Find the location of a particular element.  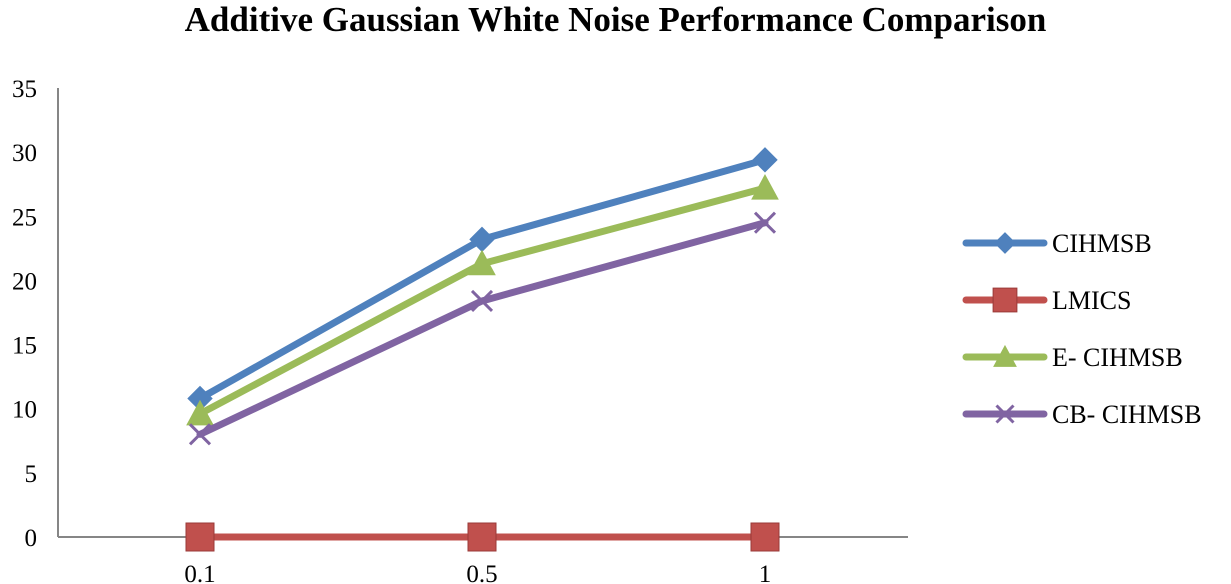

y-tick-label: 30 is located at coordinates (24, 153).